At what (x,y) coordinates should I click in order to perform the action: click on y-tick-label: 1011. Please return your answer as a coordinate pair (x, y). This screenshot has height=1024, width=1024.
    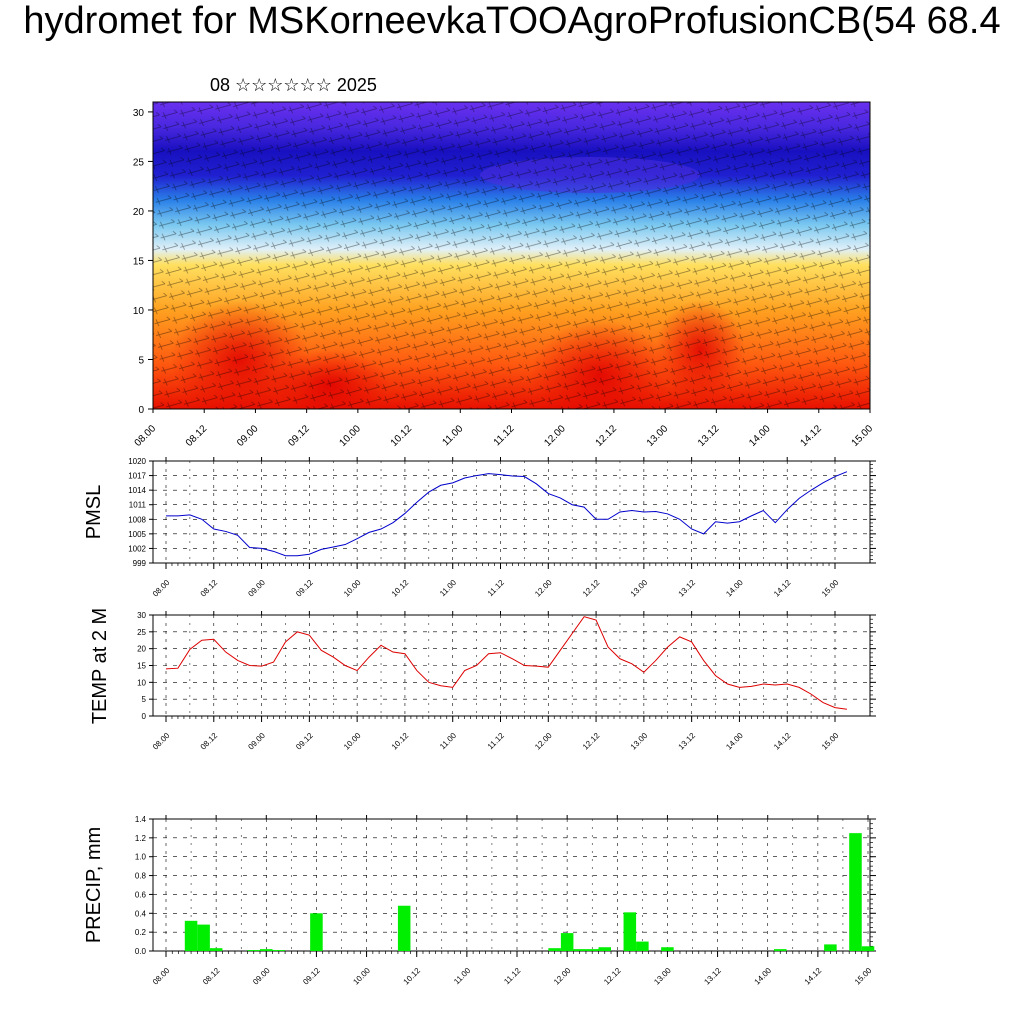
    Looking at the image, I should click on (138, 505).